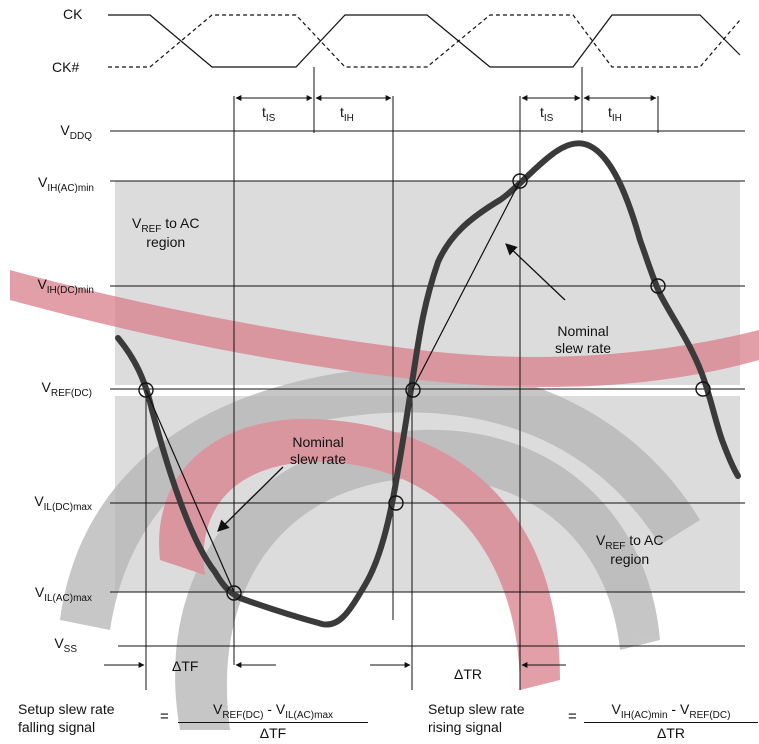 This screenshot has width=759, height=744. I want to click on tih-label-2: tIH, so click(615, 114).